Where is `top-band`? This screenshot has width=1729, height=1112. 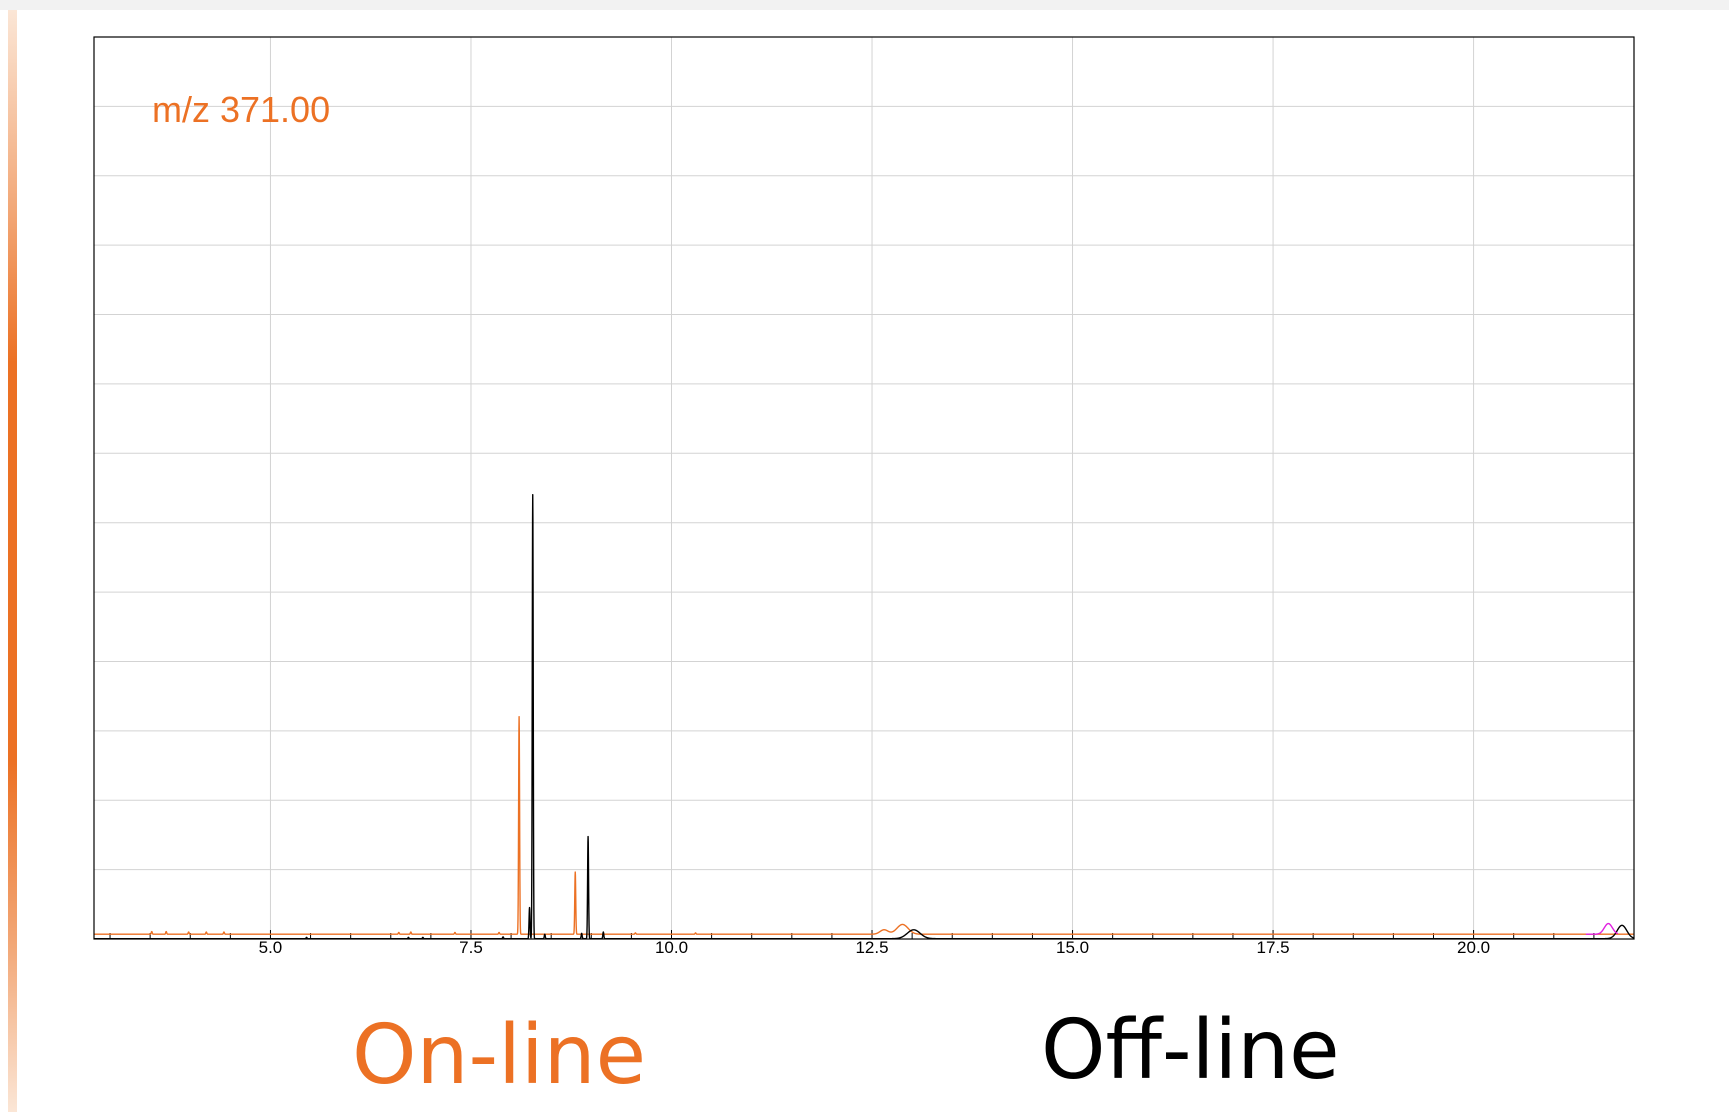
top-band is located at coordinates (864, 5).